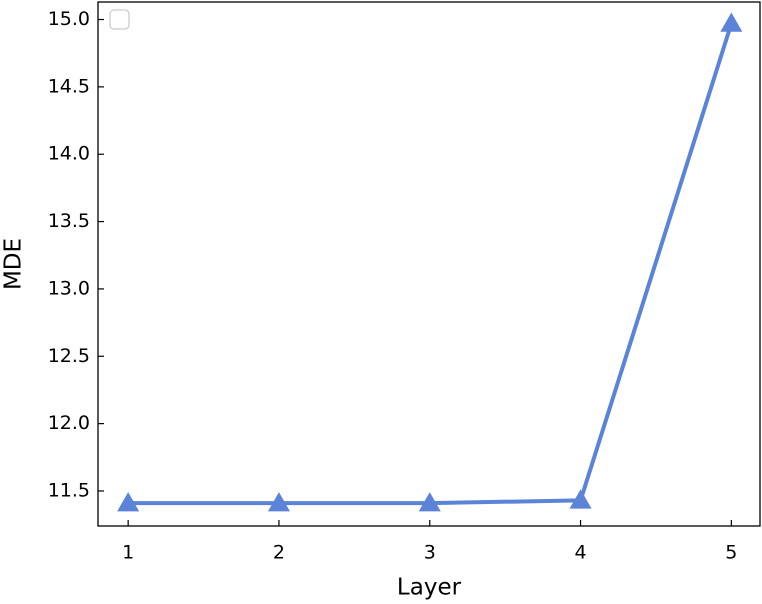 This screenshot has height=604, width=762. I want to click on x-tick-label: 2, so click(279, 553).